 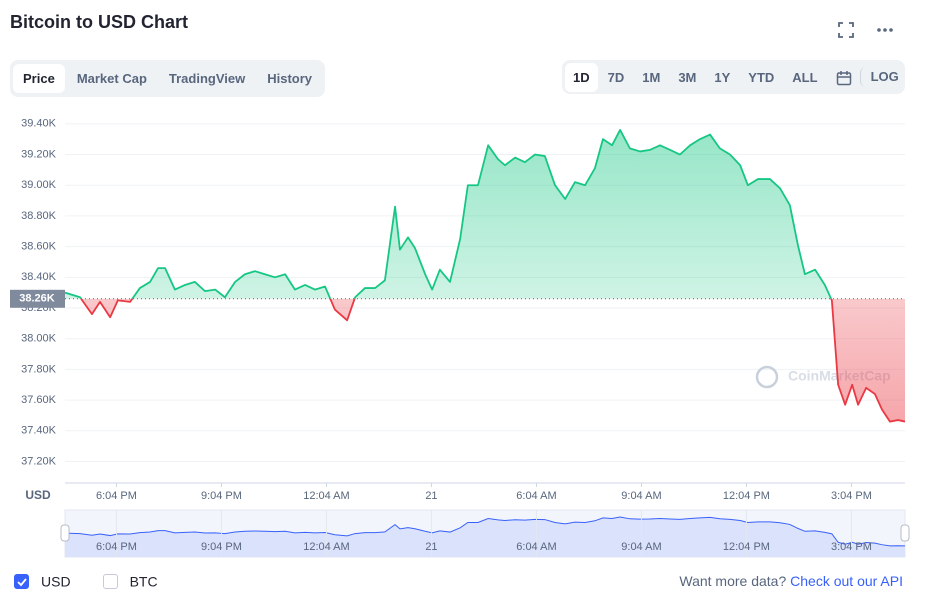 I want to click on title: Bitcoin to USD Chart, so click(x=99, y=22).